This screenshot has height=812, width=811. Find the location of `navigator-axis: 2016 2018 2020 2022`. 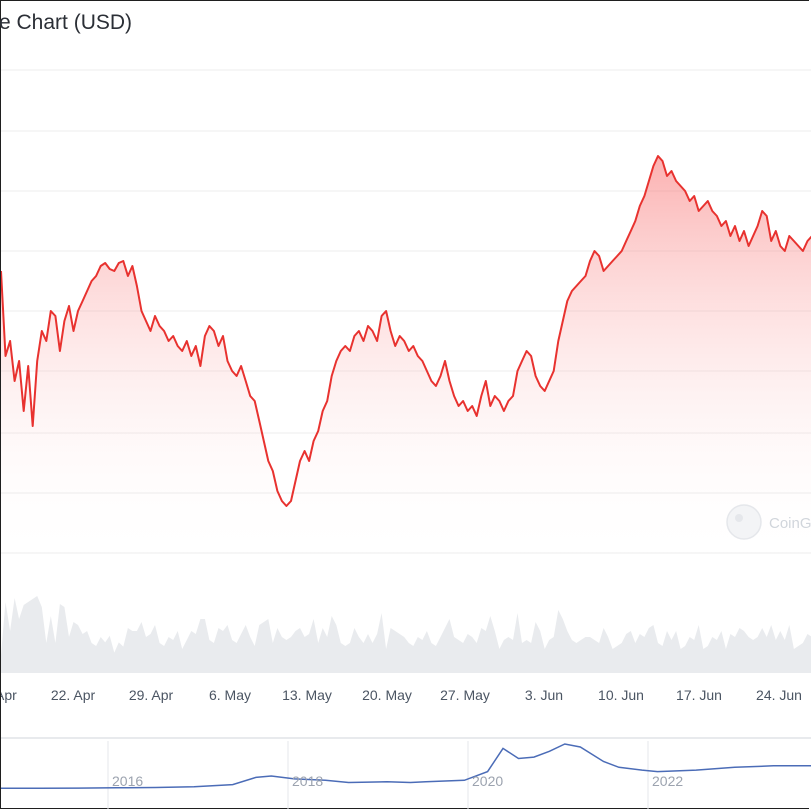

navigator-axis: 2016 2018 2020 2022 is located at coordinates (397, 781).